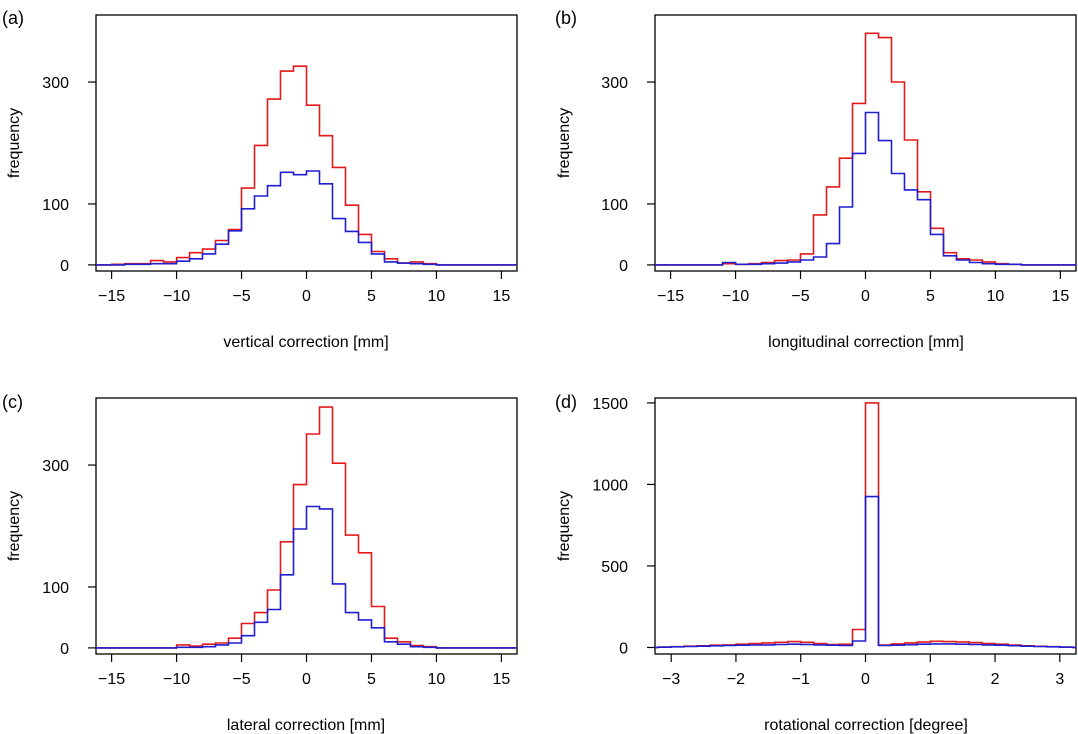 The width and height of the screenshot is (1078, 734). Describe the element at coordinates (614, 567) in the screenshot. I see `panel-d-y-tick-label: 500` at that location.